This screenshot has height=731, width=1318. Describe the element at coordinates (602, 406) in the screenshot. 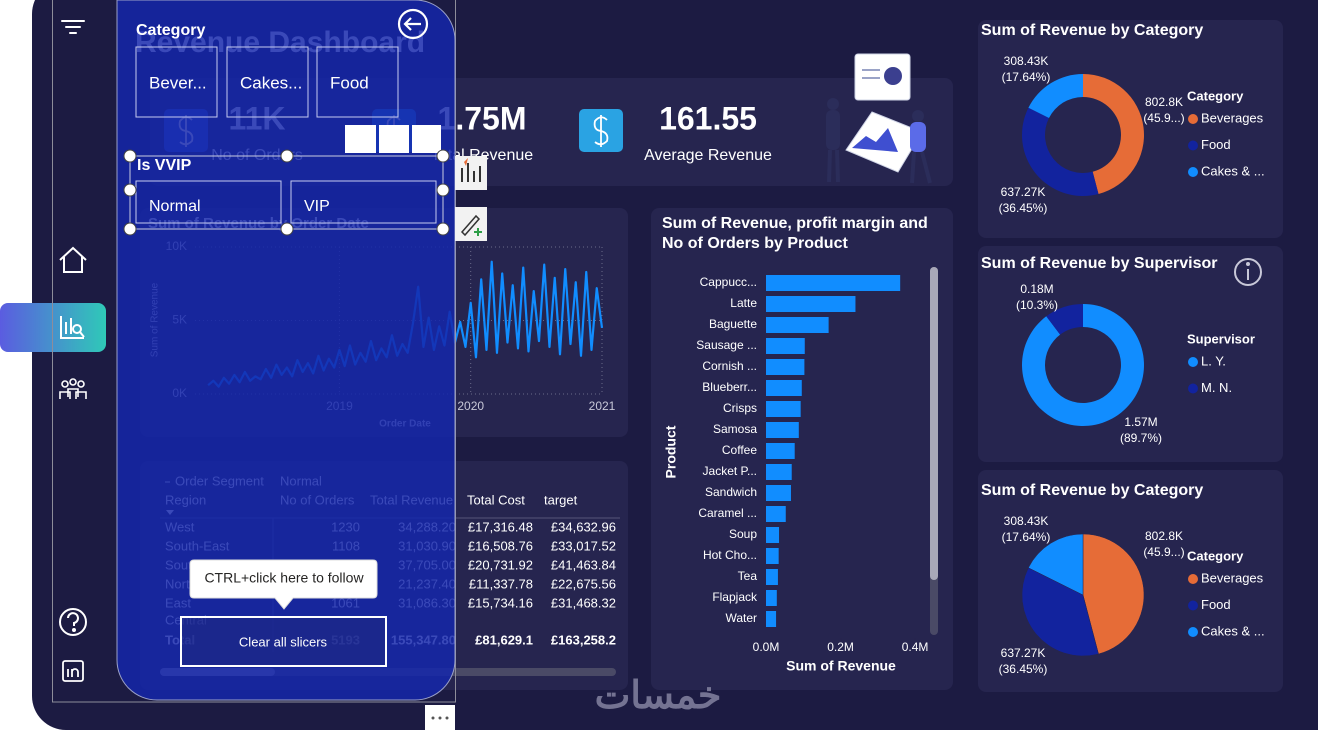

I see `x-tick-label: 2021` at that location.